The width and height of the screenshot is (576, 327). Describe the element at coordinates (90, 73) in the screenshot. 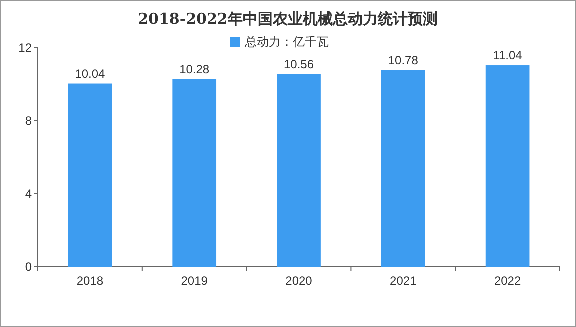

I see `data-label: 10.04` at that location.